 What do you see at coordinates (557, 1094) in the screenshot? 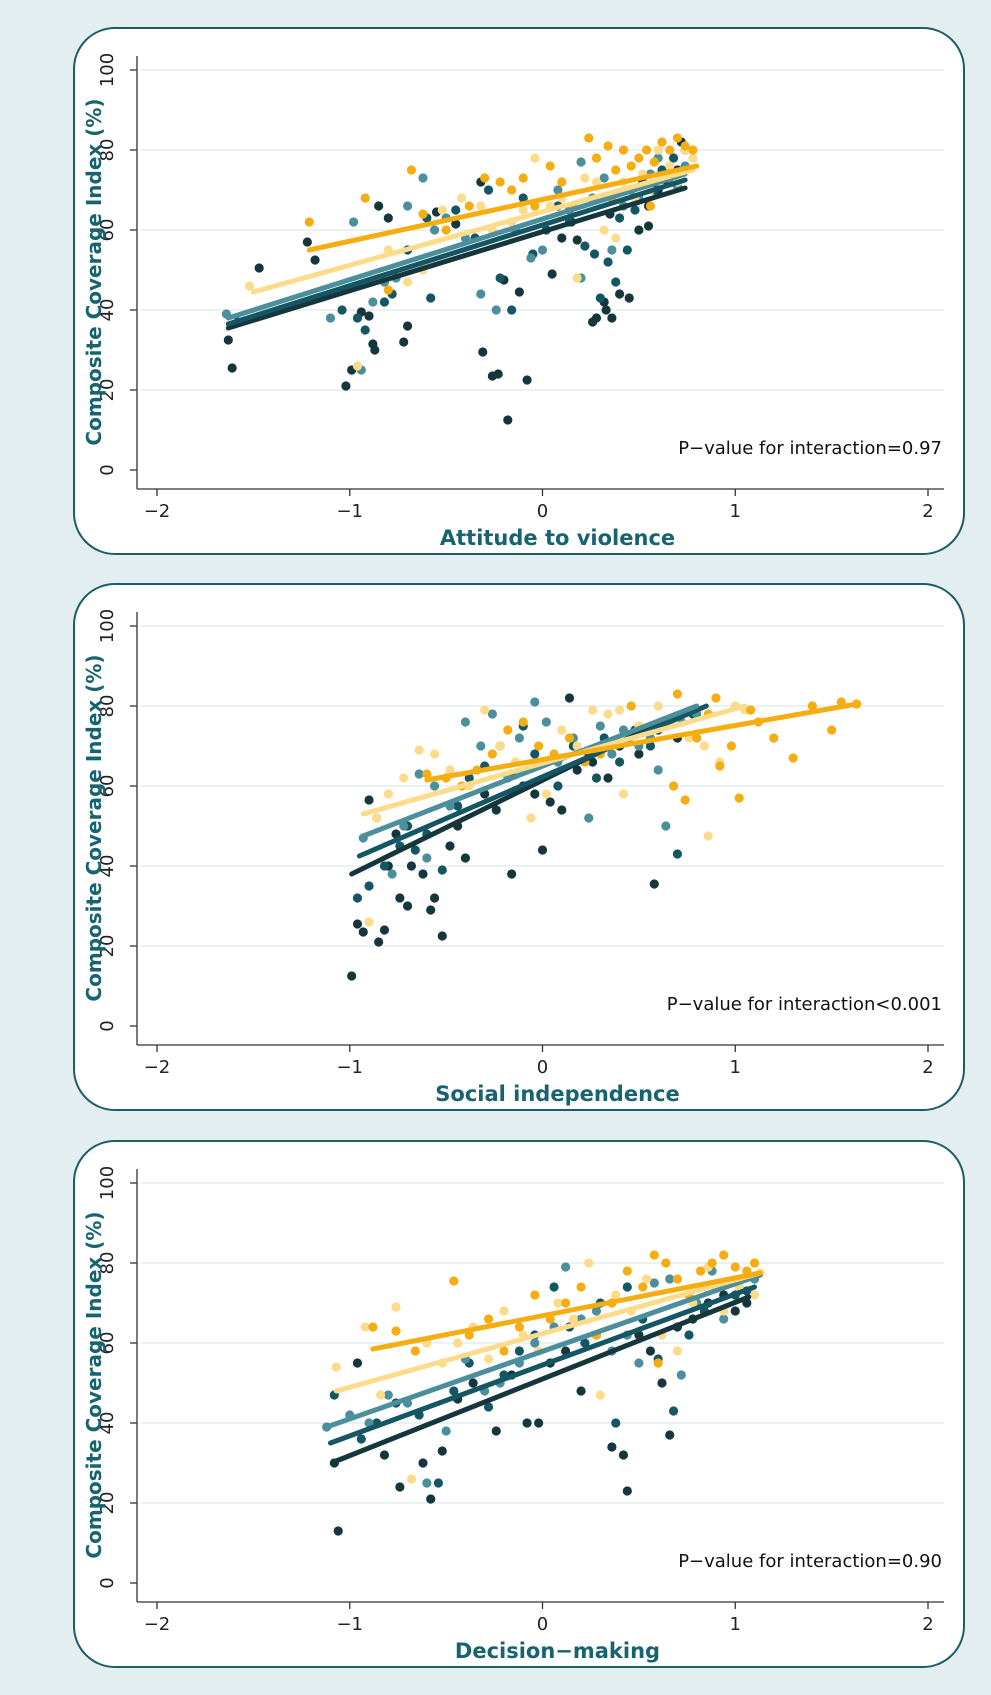
I see `x-axis-title: Social independence` at bounding box center [557, 1094].